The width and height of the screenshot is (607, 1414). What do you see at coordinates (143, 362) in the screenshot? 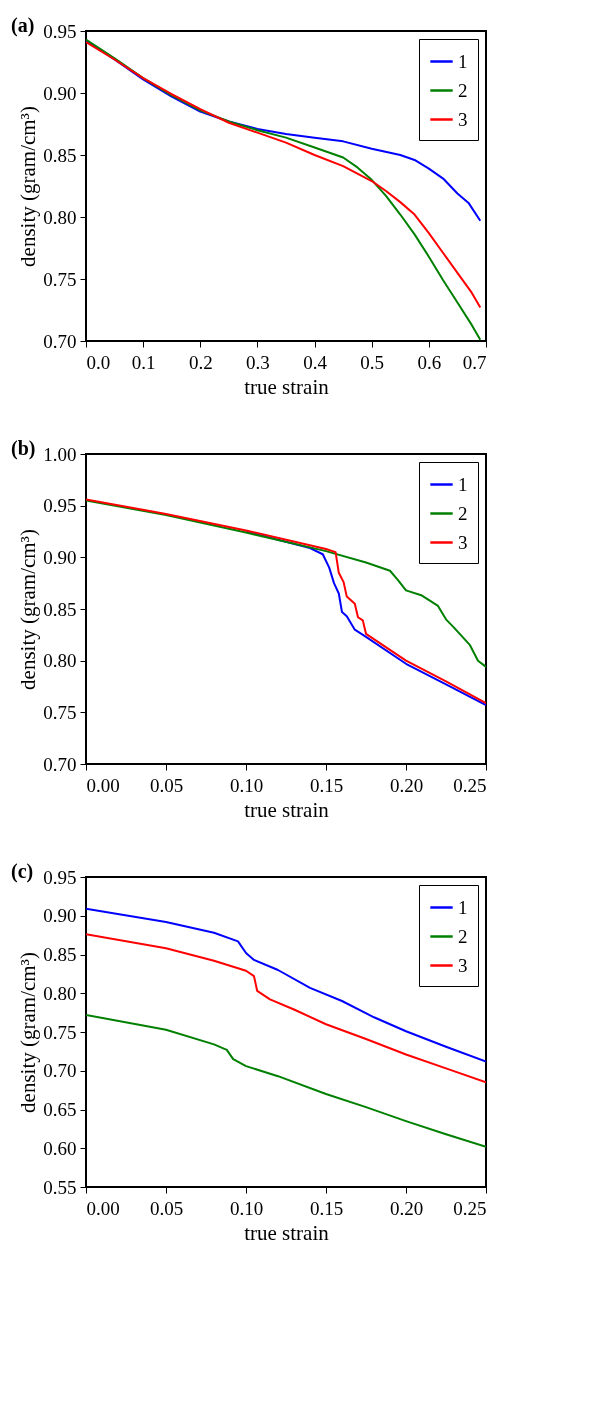
I see `x-tick-label: 0.1` at bounding box center [143, 362].